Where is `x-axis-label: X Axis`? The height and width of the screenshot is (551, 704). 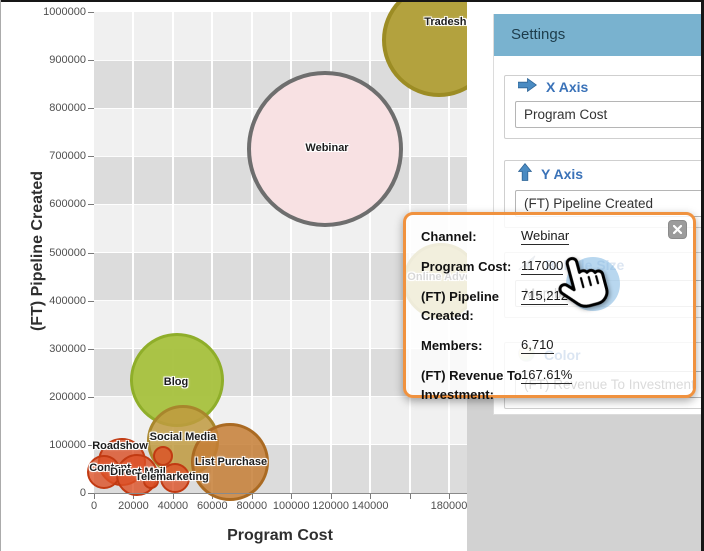
x-axis-label: X Axis is located at coordinates (567, 86).